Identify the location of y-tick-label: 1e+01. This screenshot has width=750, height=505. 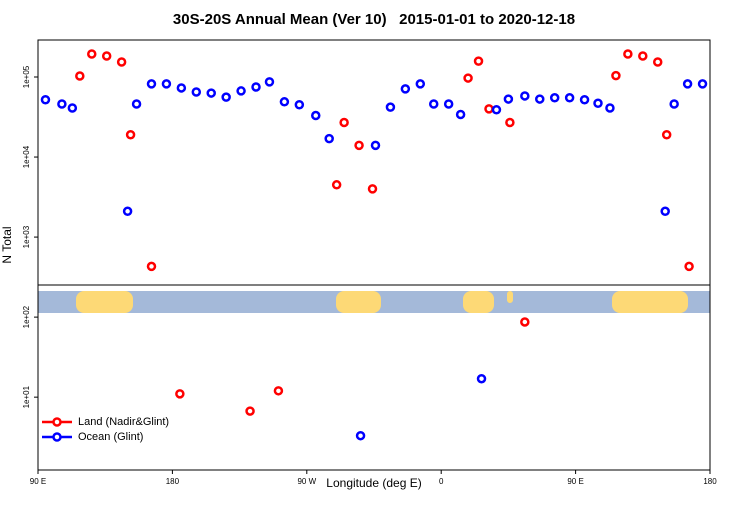
(26, 396).